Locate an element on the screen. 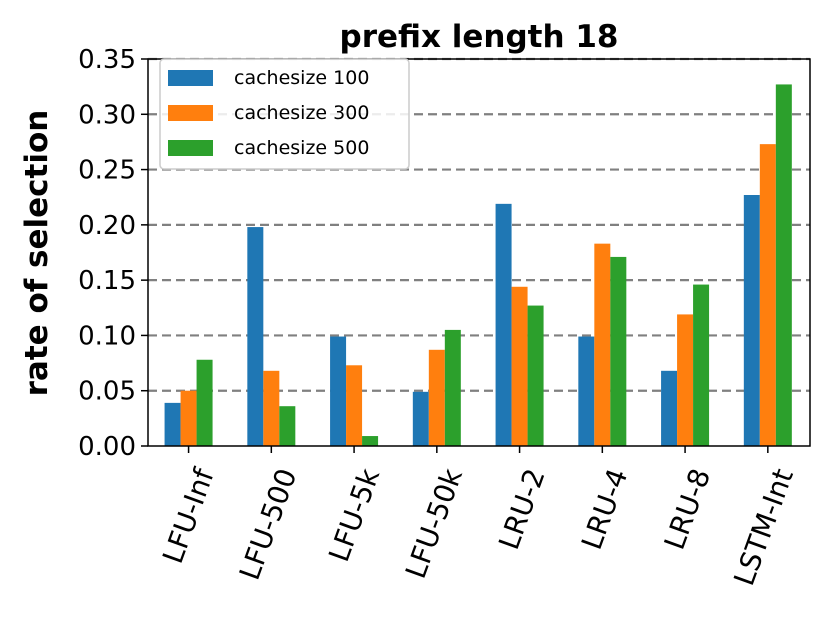 Image resolution: width=830 pixels, height=623 pixels. legend-label: cachesize 100 is located at coordinates (301, 78).